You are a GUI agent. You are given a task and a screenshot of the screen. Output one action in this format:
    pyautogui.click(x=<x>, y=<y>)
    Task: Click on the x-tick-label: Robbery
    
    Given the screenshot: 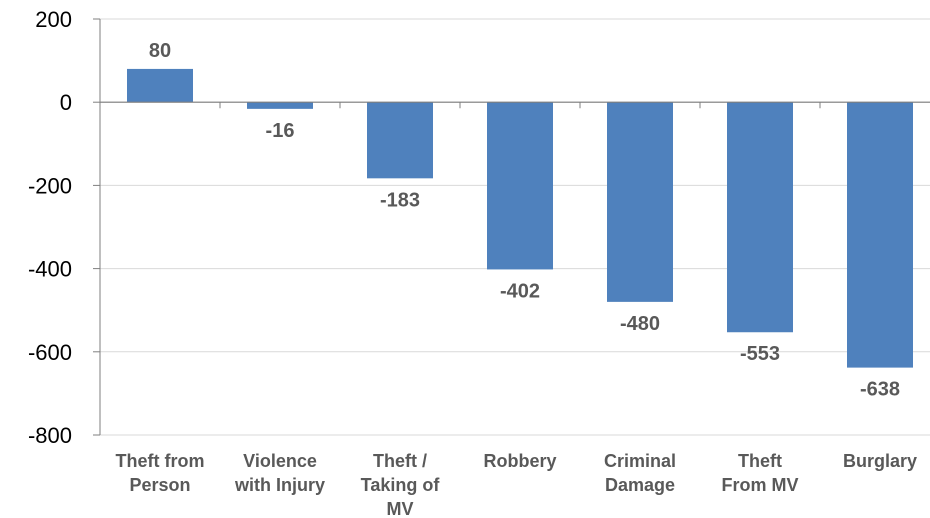 What is the action you would take?
    pyautogui.click(x=519, y=461)
    